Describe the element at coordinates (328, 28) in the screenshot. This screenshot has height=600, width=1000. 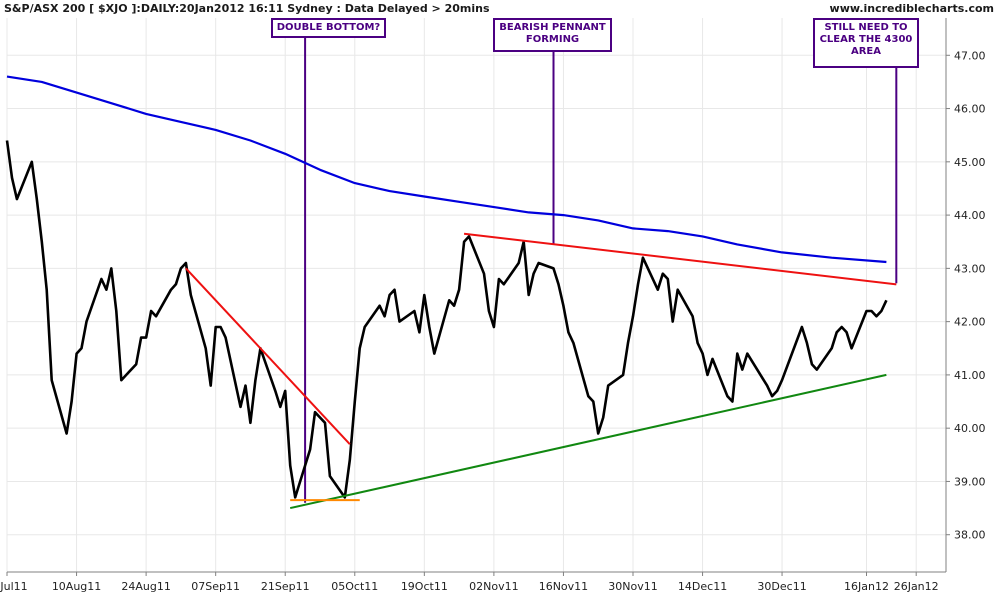
I see `annotation-box: DOUBLE BOTTOM?` at that location.